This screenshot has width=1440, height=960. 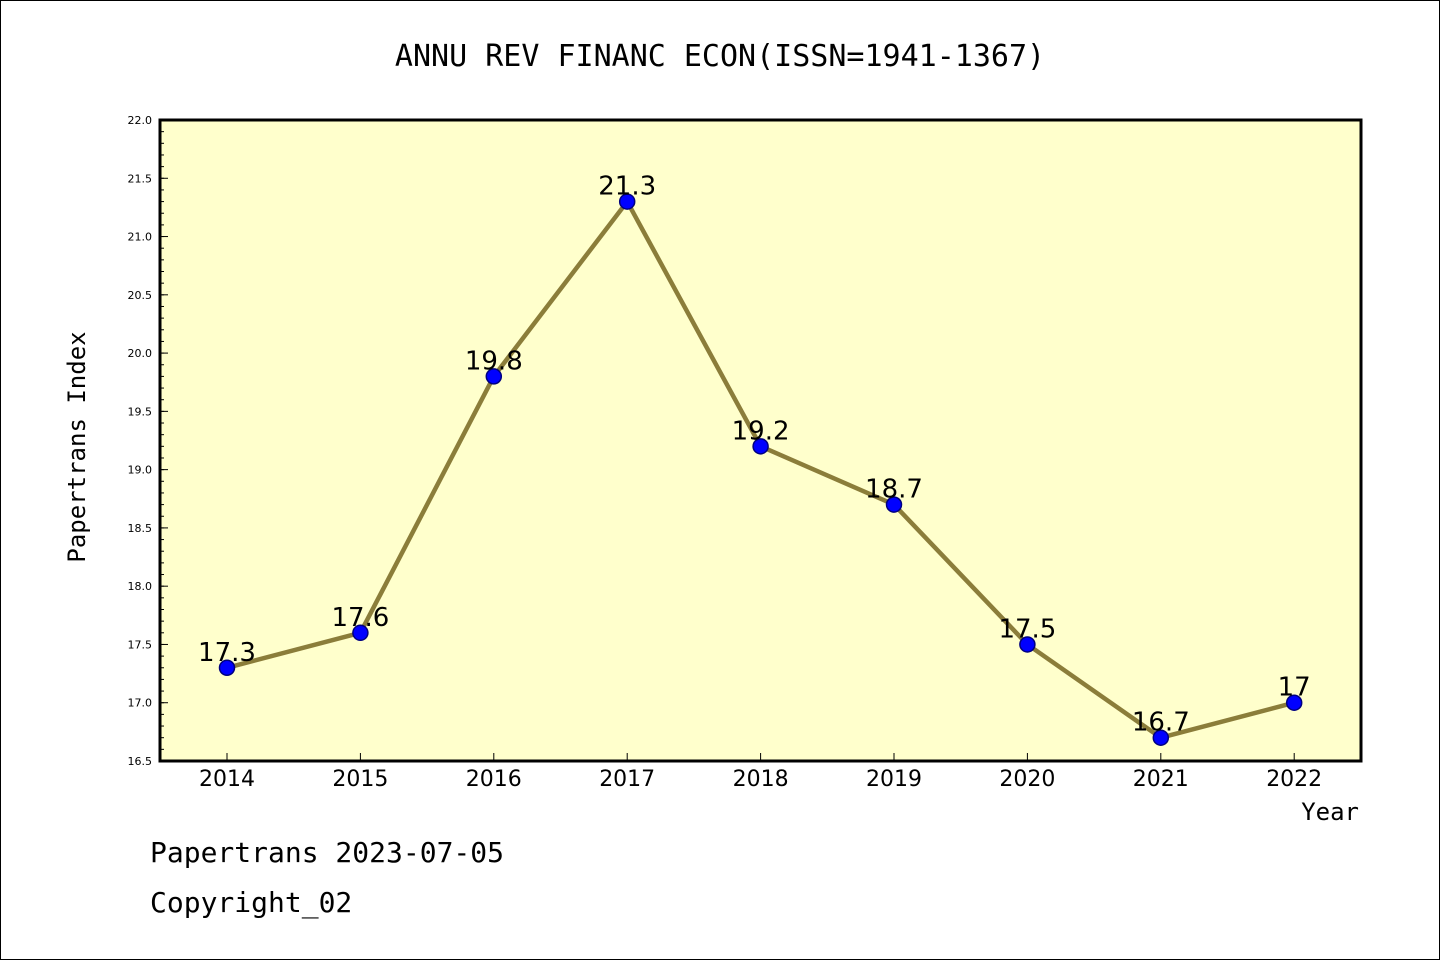 I want to click on x-tick-label: 2020, so click(x=1027, y=779).